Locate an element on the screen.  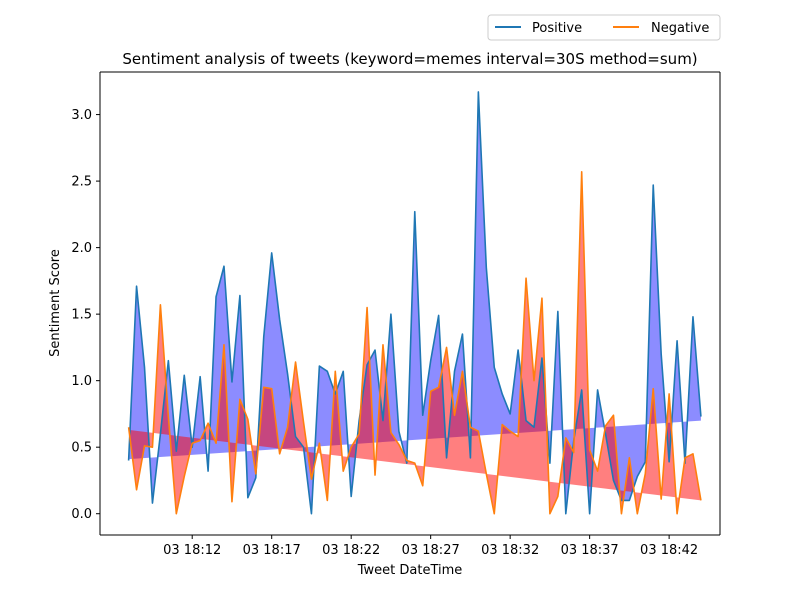
y-axis-label: Sentiment Score is located at coordinates (55, 303).